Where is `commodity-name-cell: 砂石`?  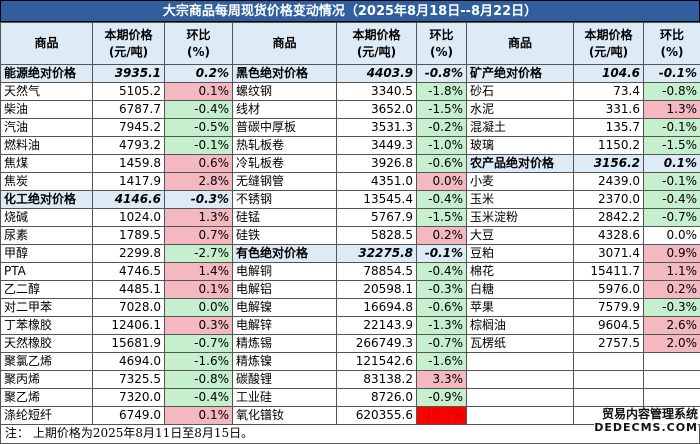 commodity-name-cell: 砂石 is located at coordinates (520, 91).